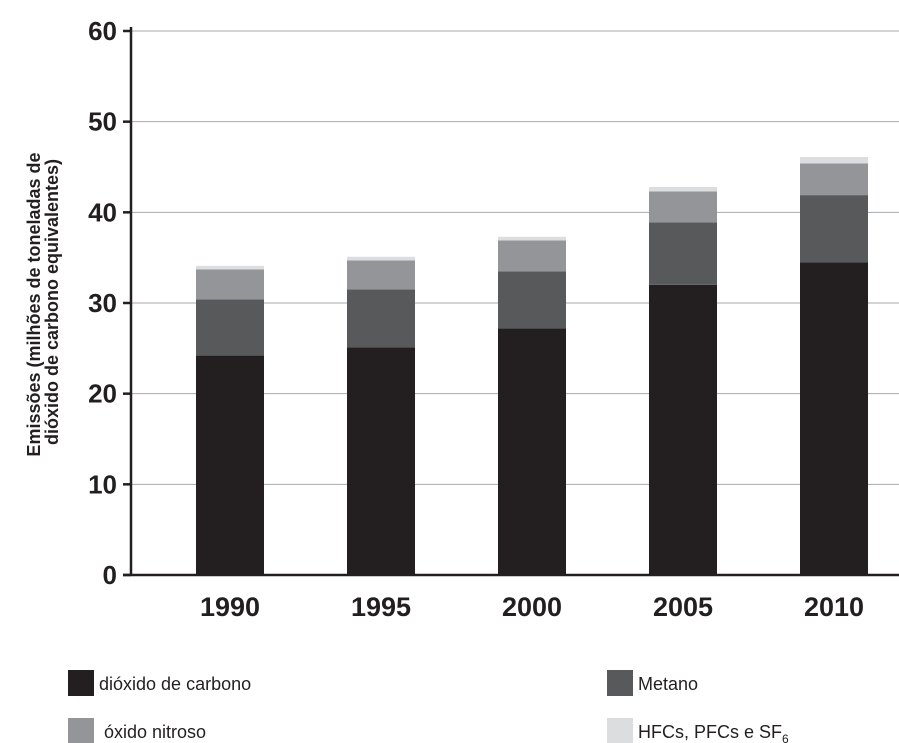  What do you see at coordinates (532, 300) in the screenshot?
I see `bar-segment-2-2000` at bounding box center [532, 300].